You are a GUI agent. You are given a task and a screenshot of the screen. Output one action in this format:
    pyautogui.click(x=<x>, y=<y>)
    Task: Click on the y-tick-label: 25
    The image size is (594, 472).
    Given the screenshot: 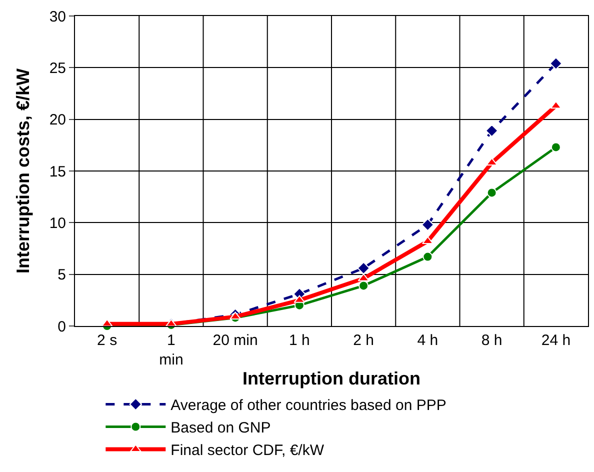 What is the action you would take?
    pyautogui.click(x=57, y=68)
    